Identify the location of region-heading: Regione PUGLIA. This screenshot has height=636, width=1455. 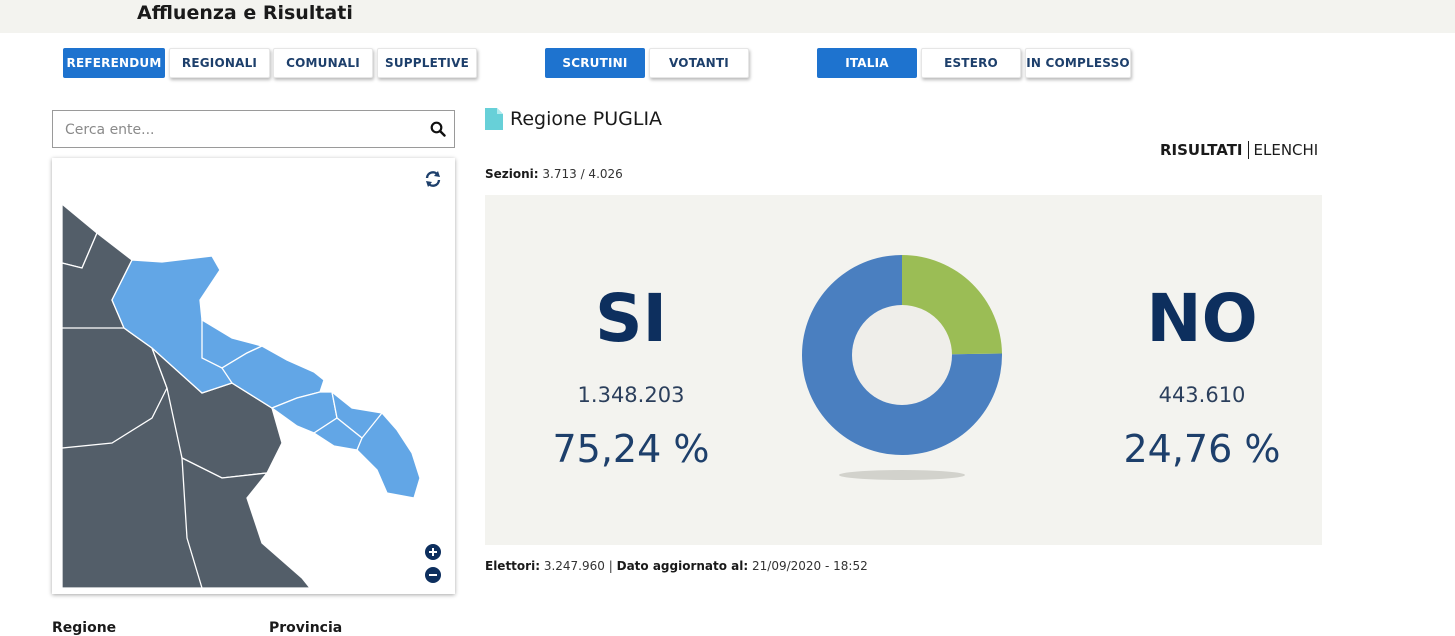
(573, 119).